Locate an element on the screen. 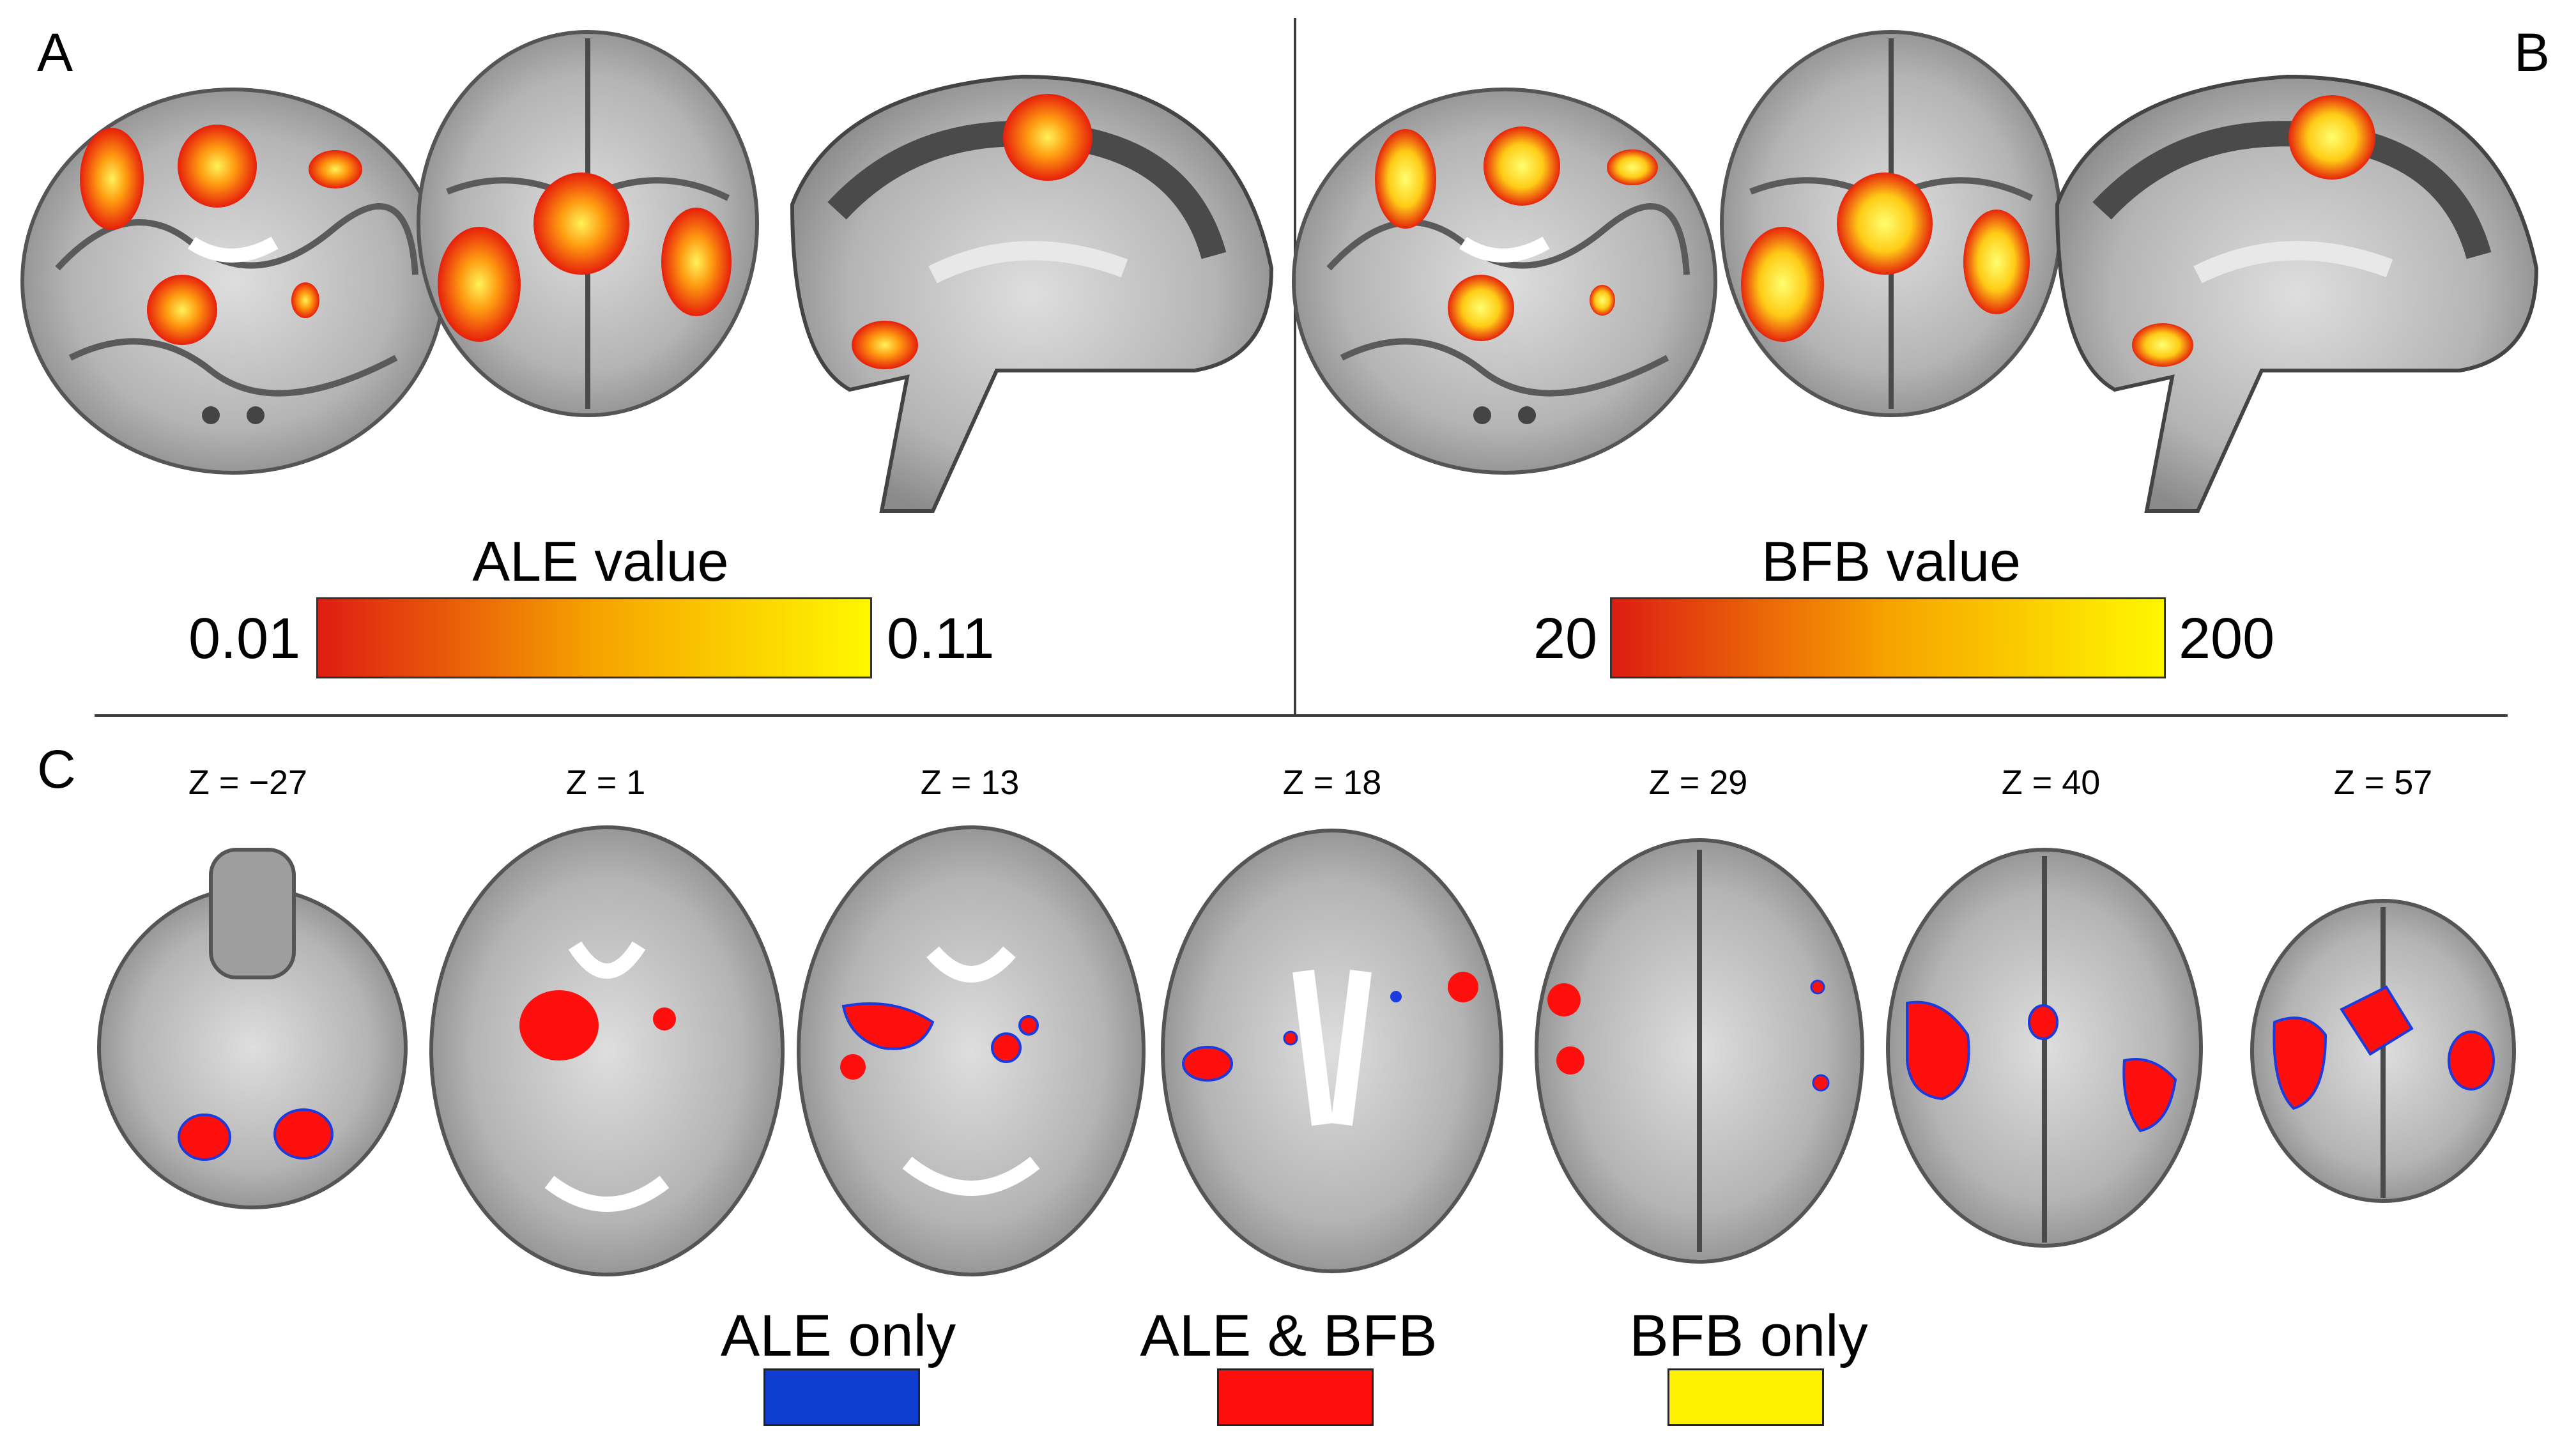 This screenshot has height=1447, width=2576. bfb-colorbar-max: 200 is located at coordinates (2227, 639).